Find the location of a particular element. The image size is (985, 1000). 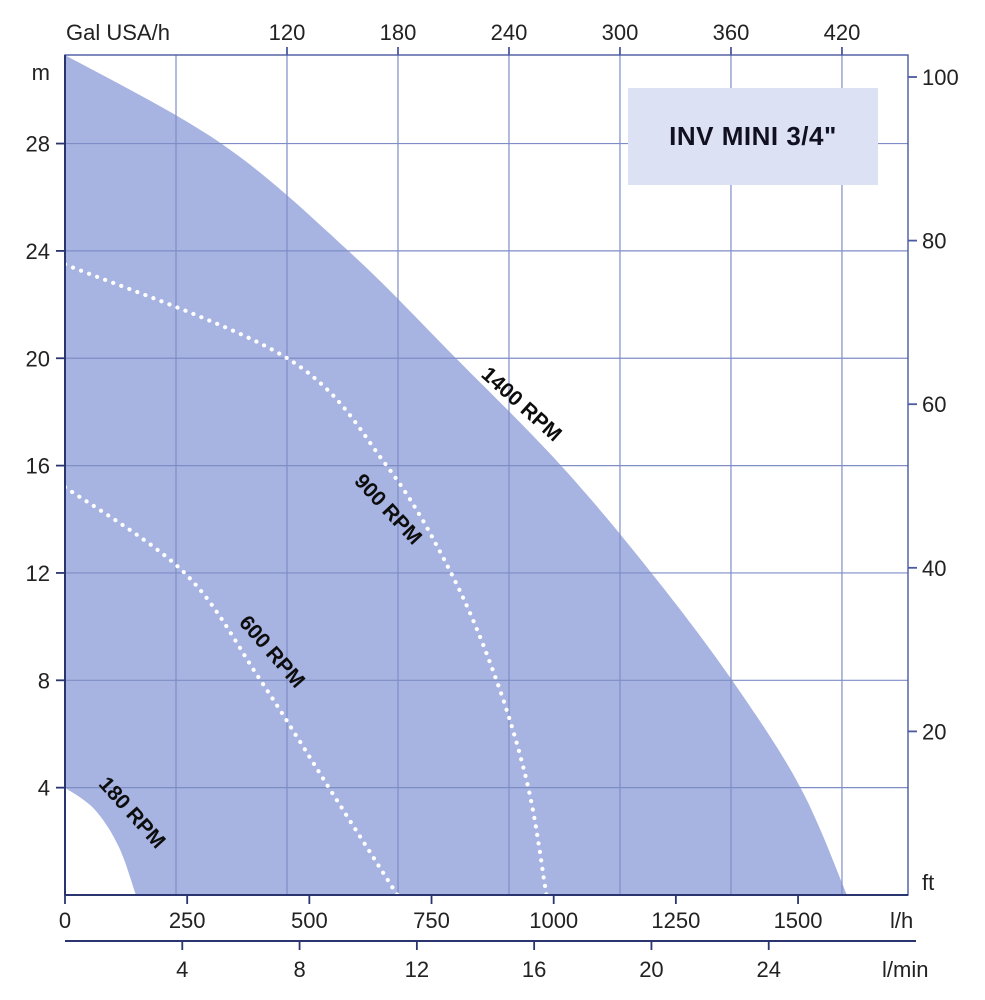

top-axis-tick-label: 420 is located at coordinates (842, 32).